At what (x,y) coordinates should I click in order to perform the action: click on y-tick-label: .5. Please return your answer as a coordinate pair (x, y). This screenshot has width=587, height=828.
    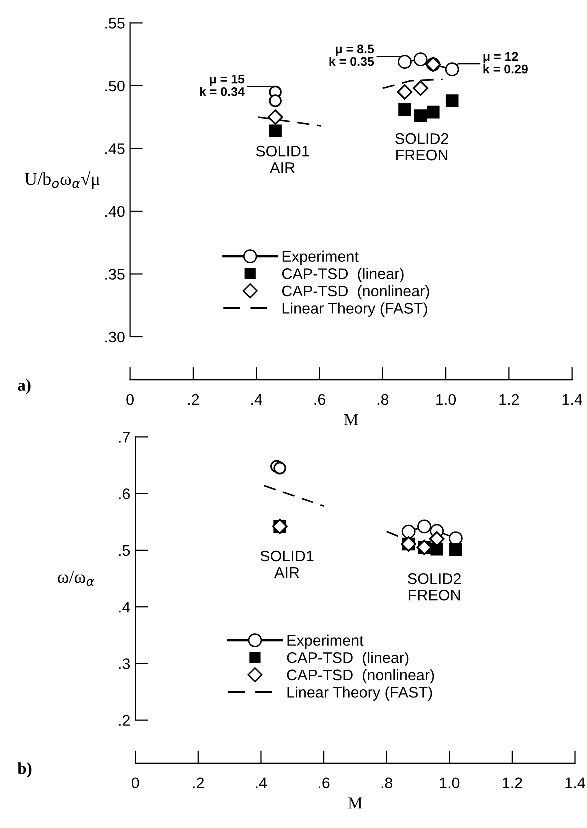
    Looking at the image, I should click on (124, 550).